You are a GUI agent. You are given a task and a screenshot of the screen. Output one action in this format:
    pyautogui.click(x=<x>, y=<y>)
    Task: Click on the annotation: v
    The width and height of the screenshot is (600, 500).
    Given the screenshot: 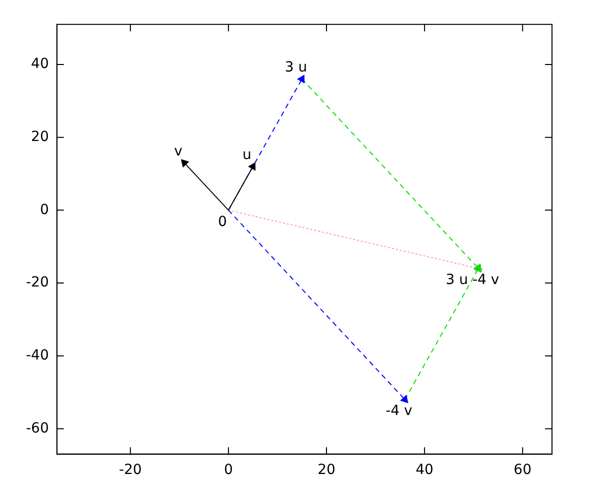 What is the action you would take?
    pyautogui.click(x=178, y=151)
    